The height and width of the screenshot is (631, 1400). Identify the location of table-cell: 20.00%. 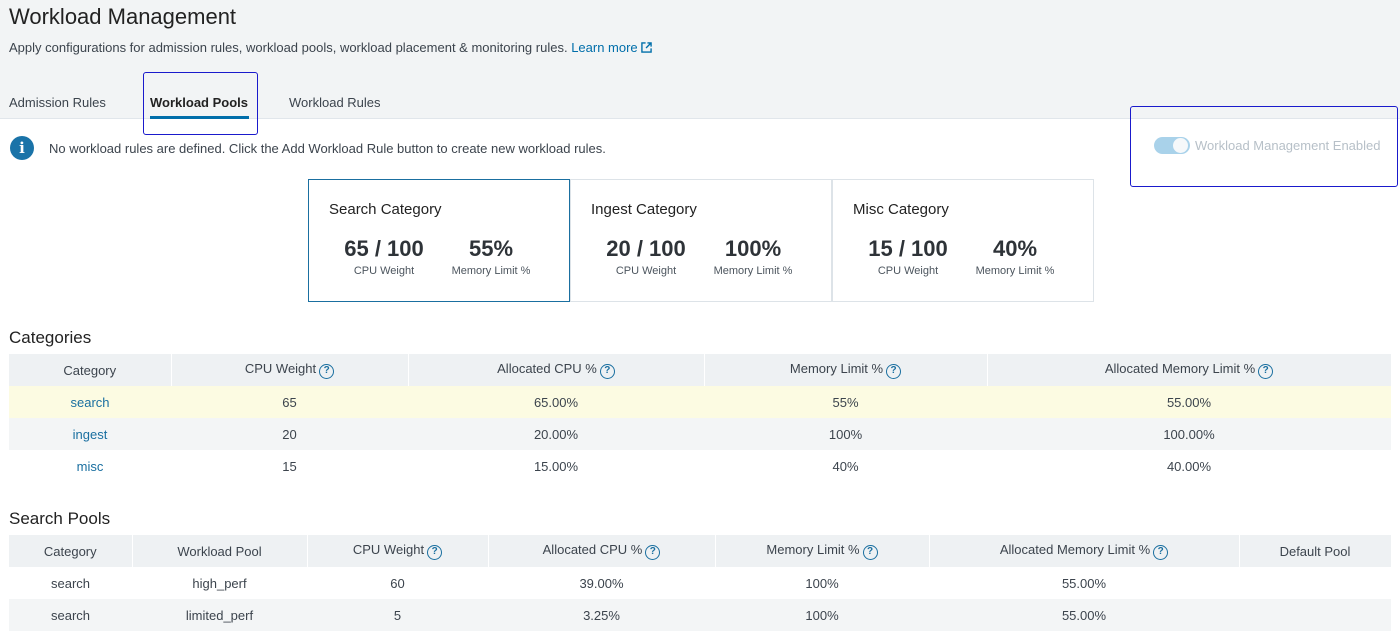
(556, 434).